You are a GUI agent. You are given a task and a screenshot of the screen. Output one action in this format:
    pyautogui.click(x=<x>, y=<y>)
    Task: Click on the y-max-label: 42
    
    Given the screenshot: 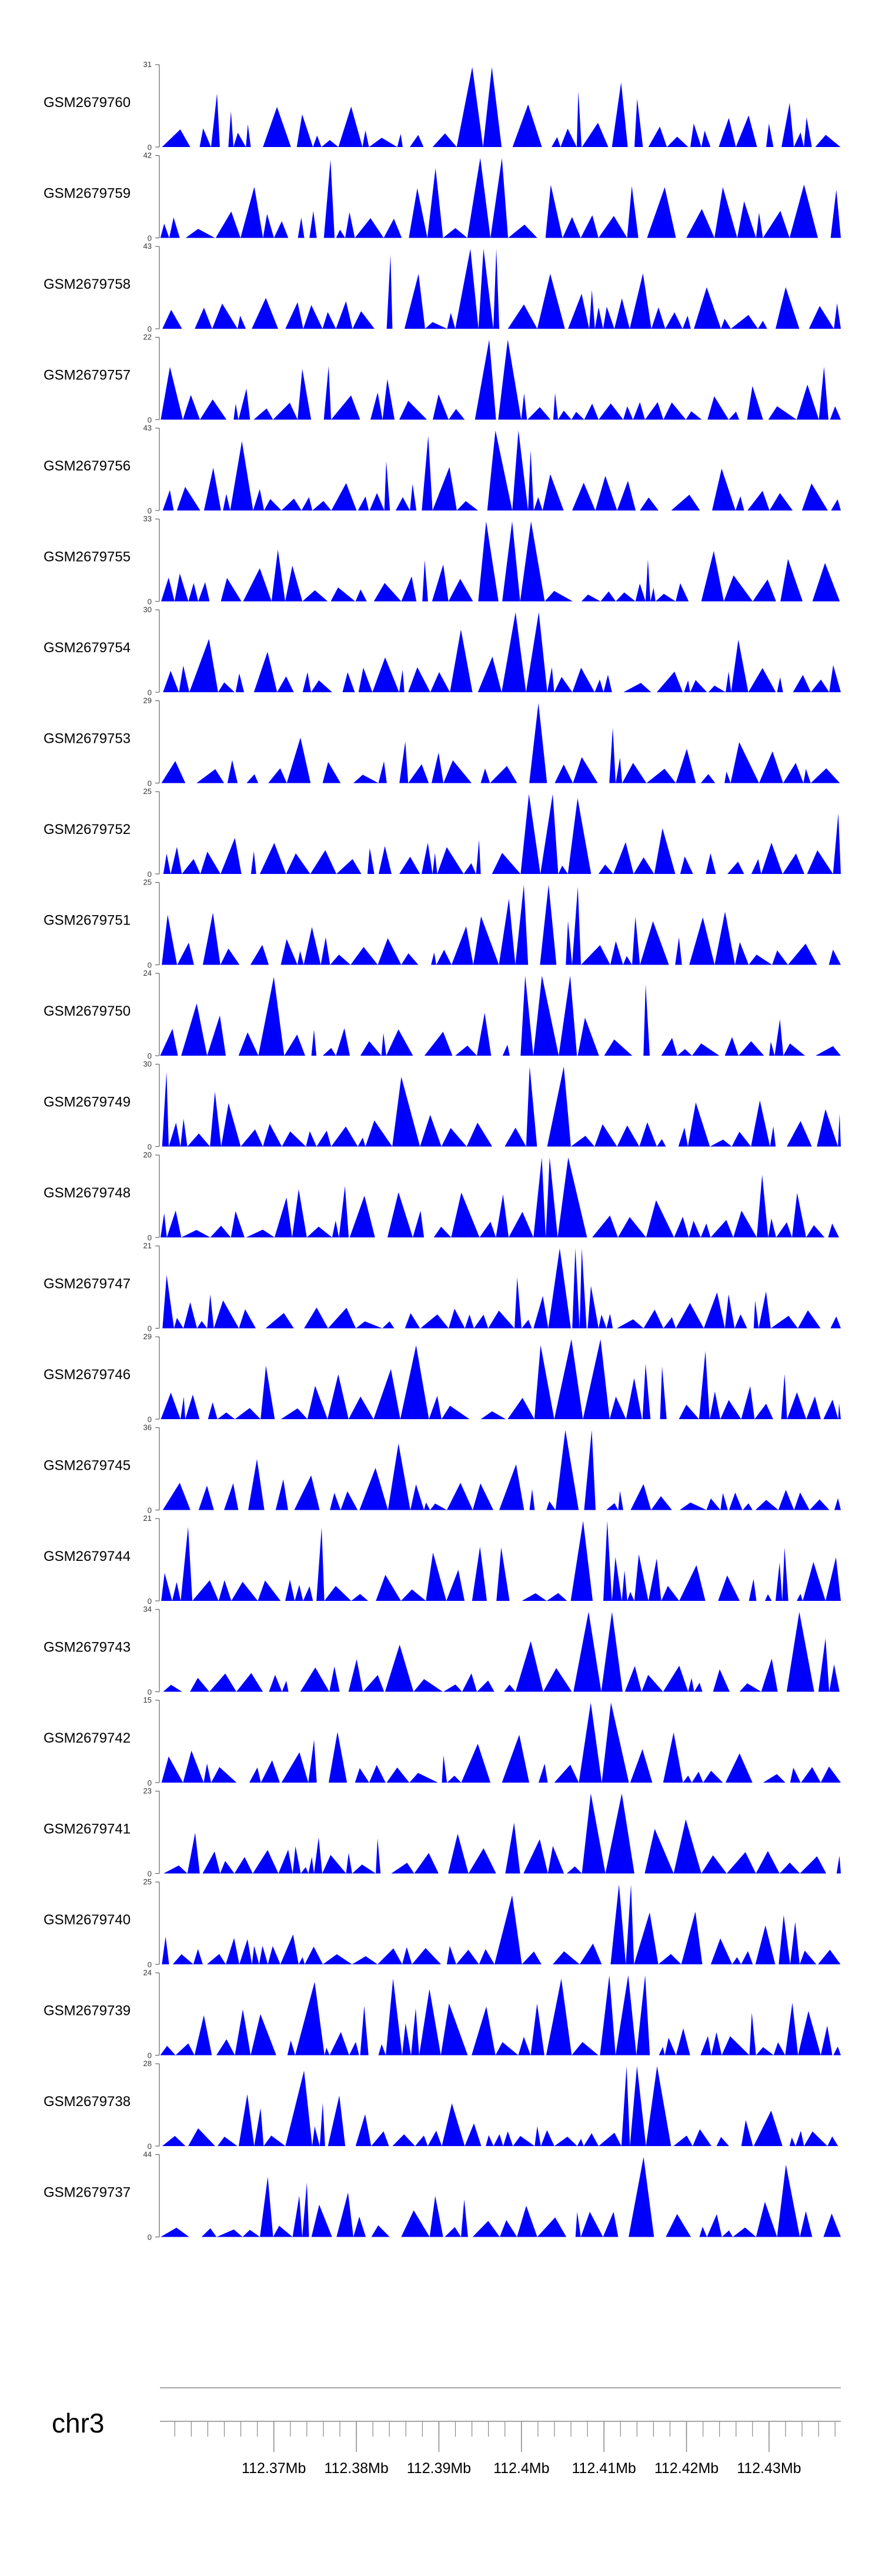 What is the action you would take?
    pyautogui.click(x=147, y=155)
    